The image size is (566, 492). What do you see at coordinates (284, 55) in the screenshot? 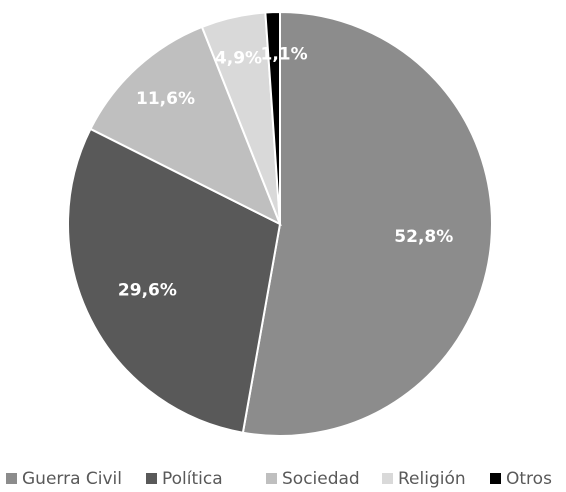
I see `data-label: 1,1%` at bounding box center [284, 55].